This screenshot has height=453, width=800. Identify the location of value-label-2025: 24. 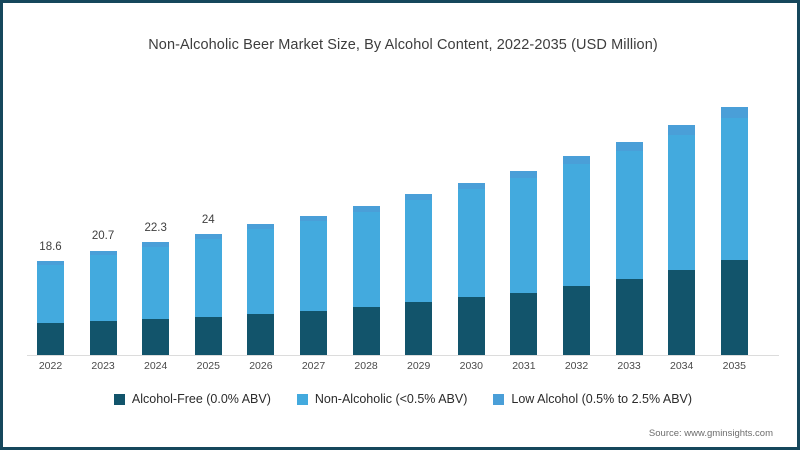
(208, 219).